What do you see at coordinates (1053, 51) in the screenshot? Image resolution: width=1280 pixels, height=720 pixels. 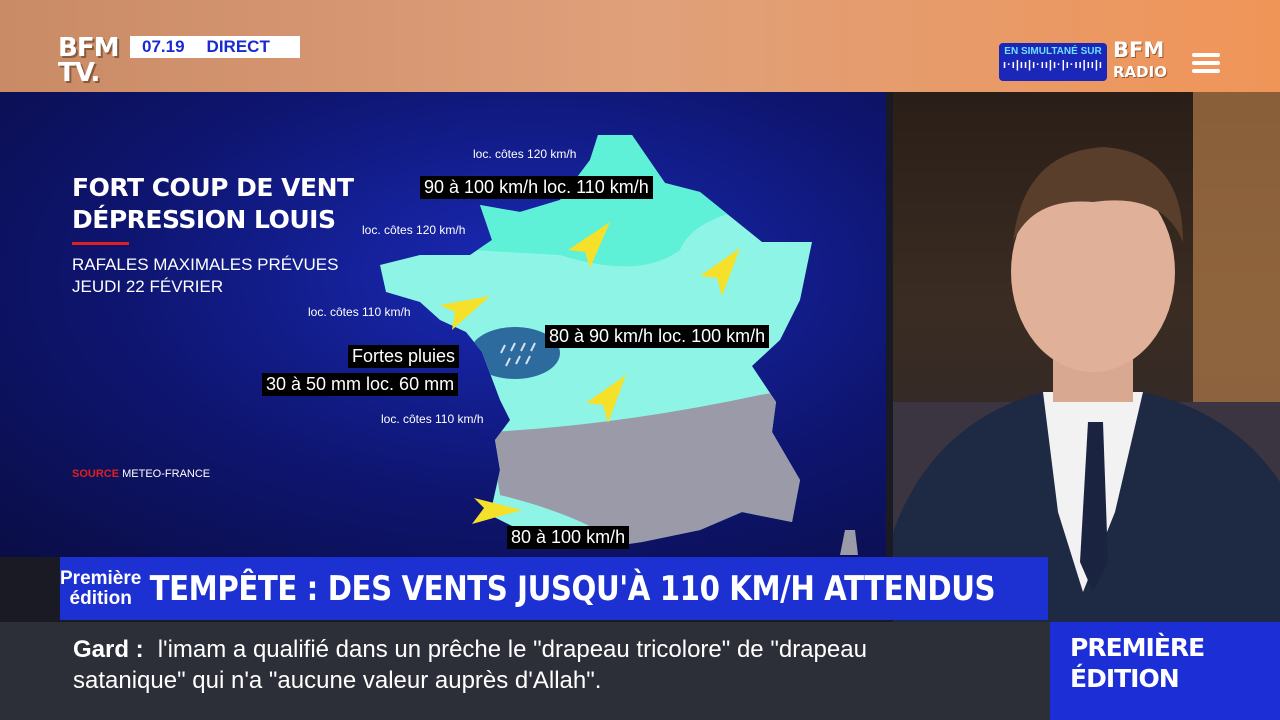 I see `simulcast-label: EN SIMULTANÉ SUR` at bounding box center [1053, 51].